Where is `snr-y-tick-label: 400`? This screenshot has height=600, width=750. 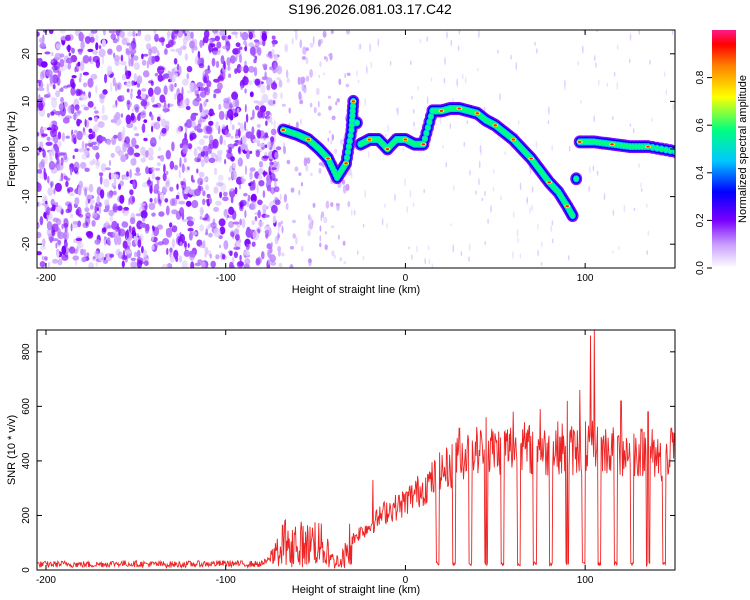 snr-y-tick-label: 400 is located at coordinates (26, 460).